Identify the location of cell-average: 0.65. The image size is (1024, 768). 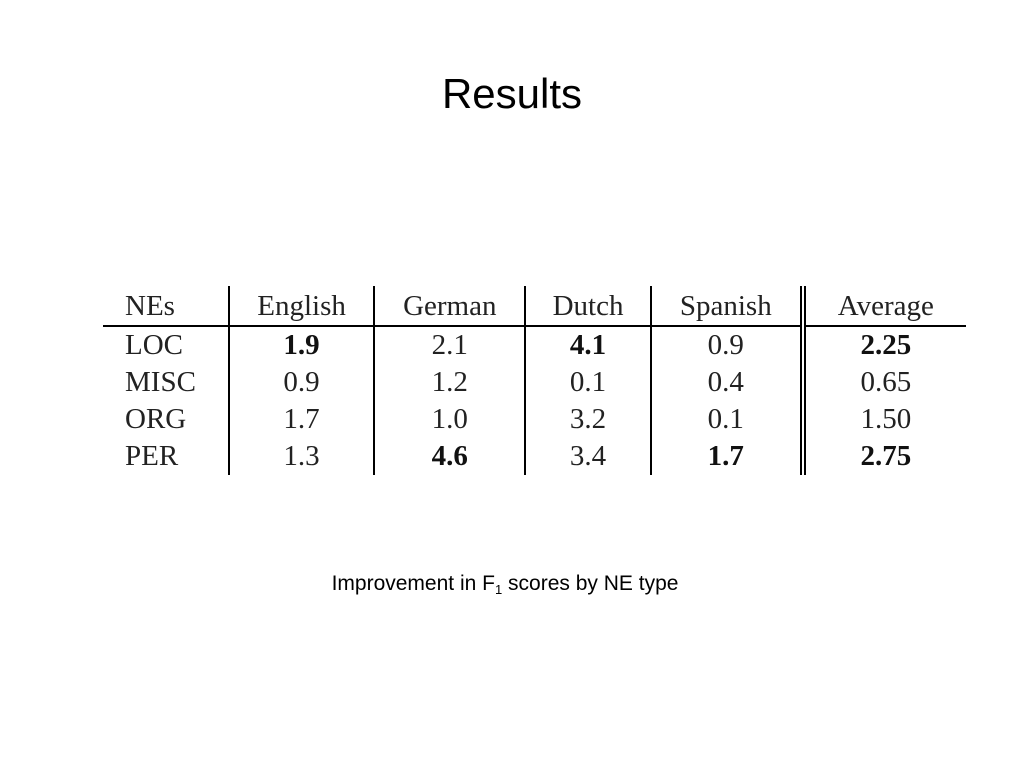
(886, 382).